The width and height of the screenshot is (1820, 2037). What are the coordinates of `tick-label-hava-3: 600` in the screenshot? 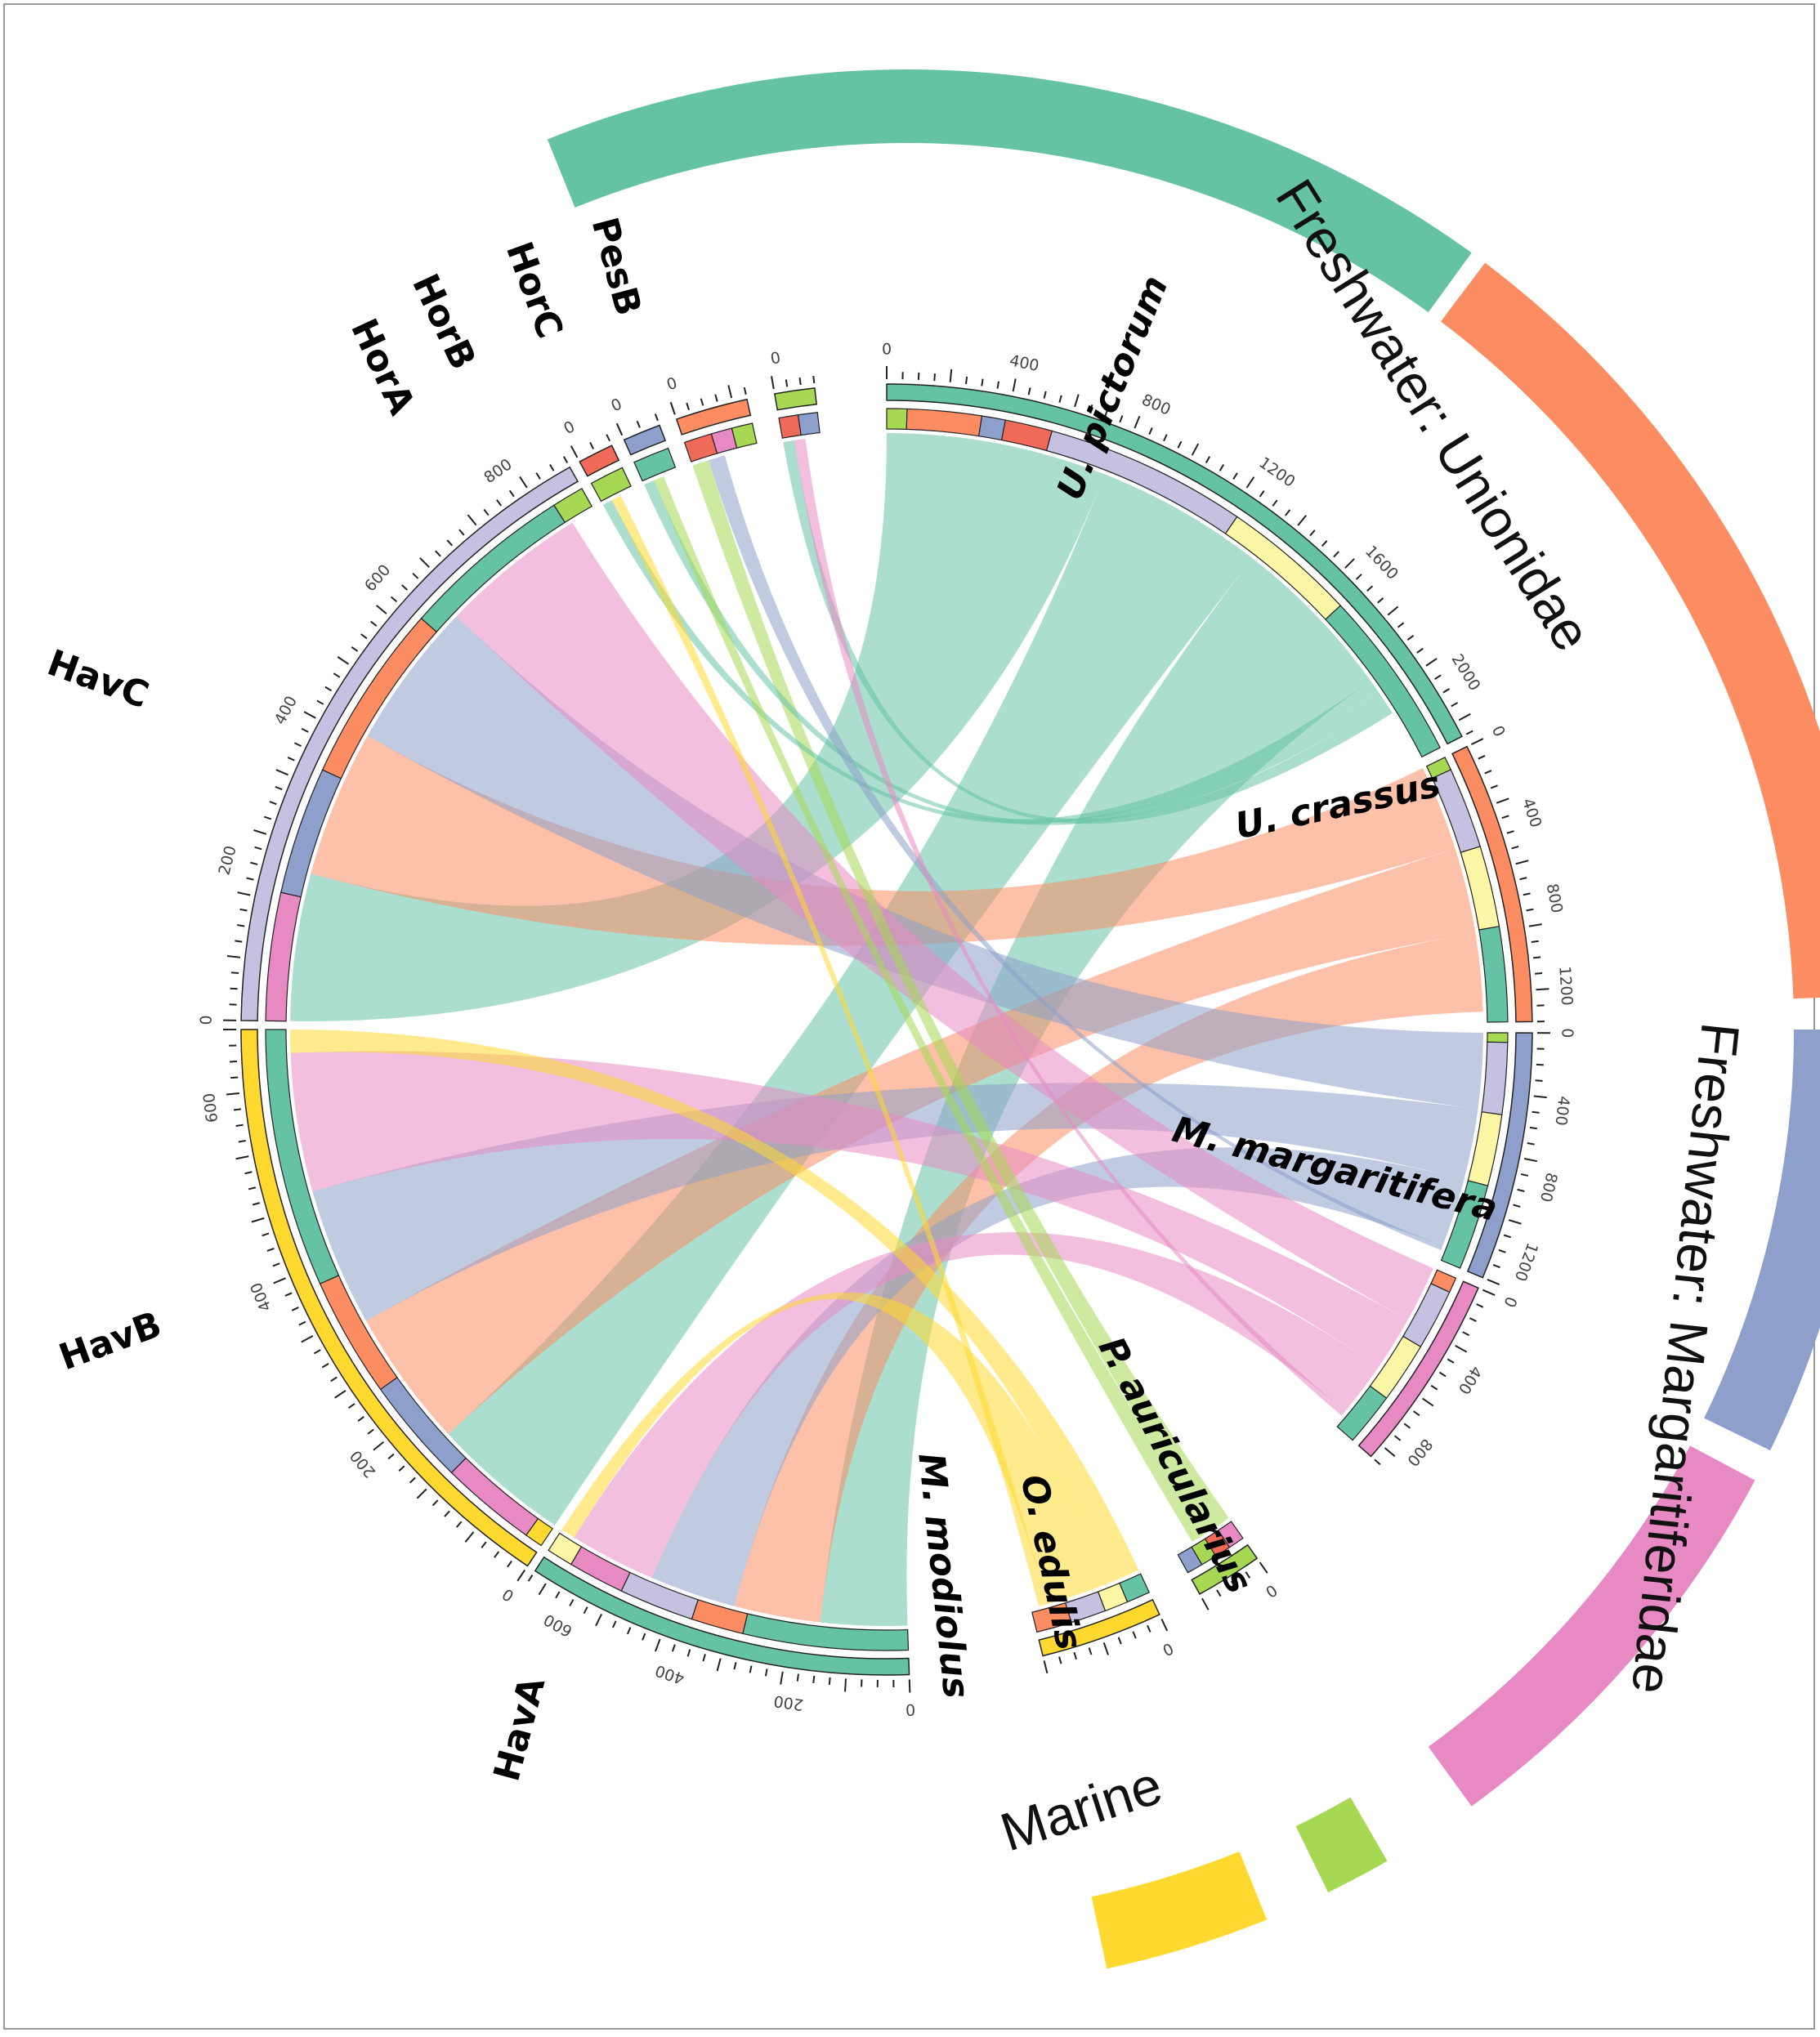 It's located at (558, 1625).